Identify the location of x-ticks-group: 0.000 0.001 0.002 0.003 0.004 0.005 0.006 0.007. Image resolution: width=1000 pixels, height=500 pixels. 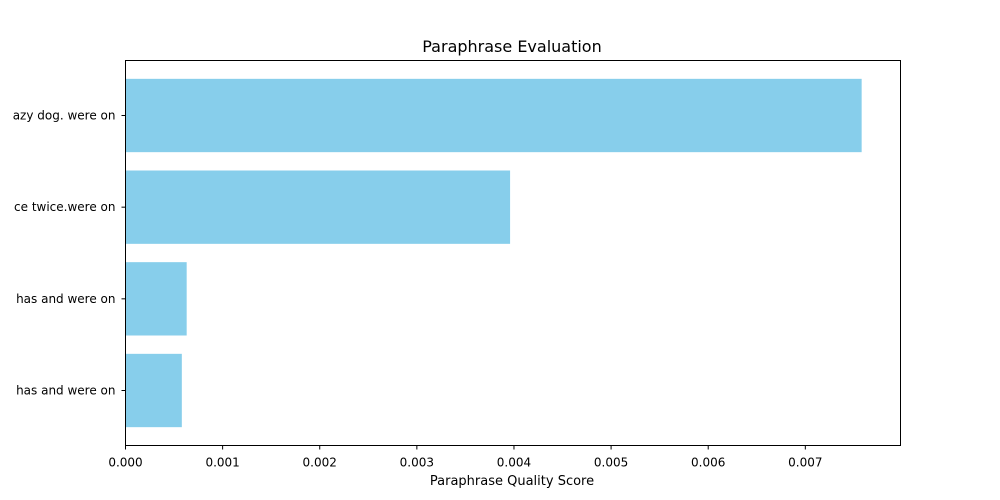
(465, 457).